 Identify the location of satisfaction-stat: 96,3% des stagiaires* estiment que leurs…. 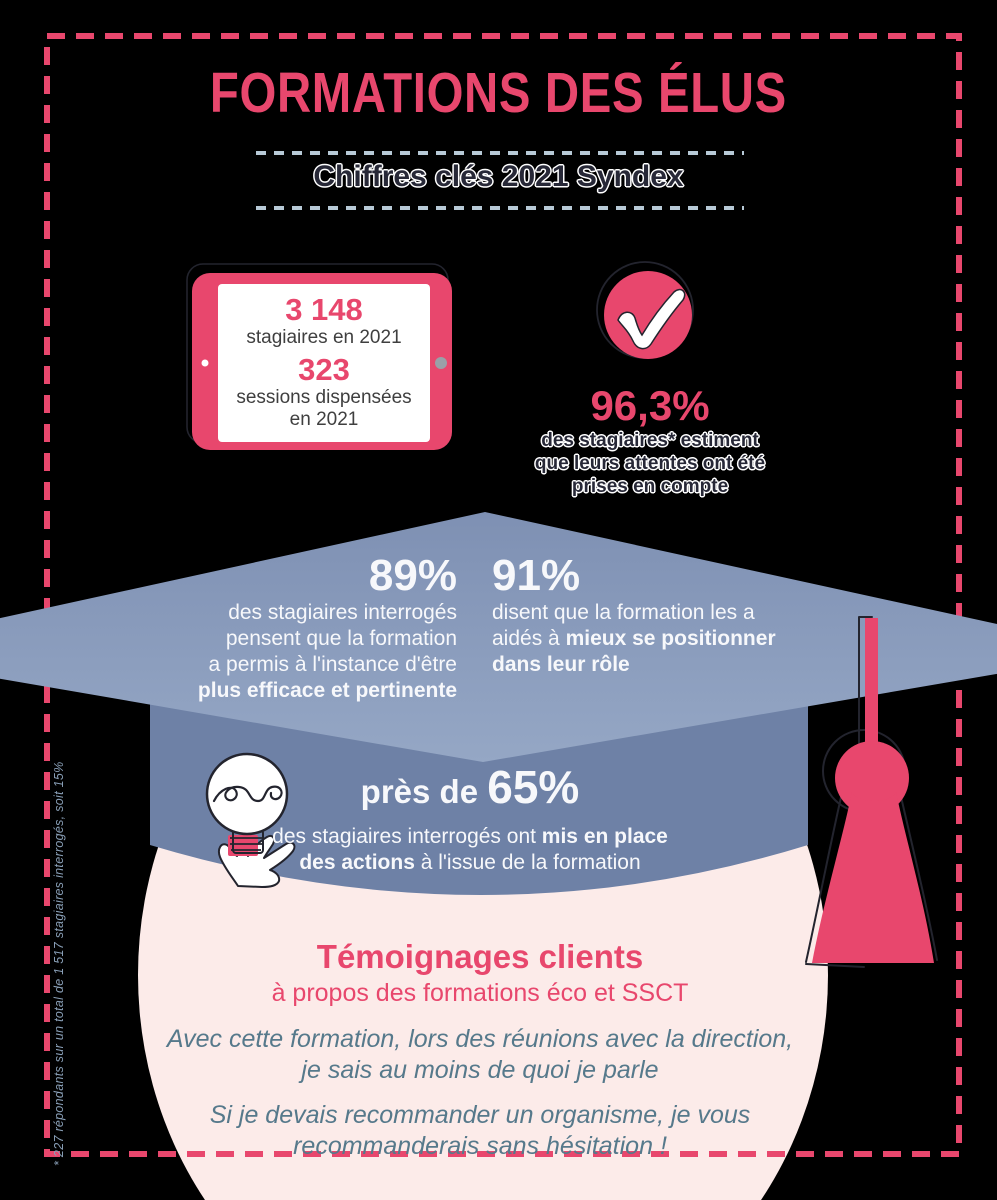
(650, 440).